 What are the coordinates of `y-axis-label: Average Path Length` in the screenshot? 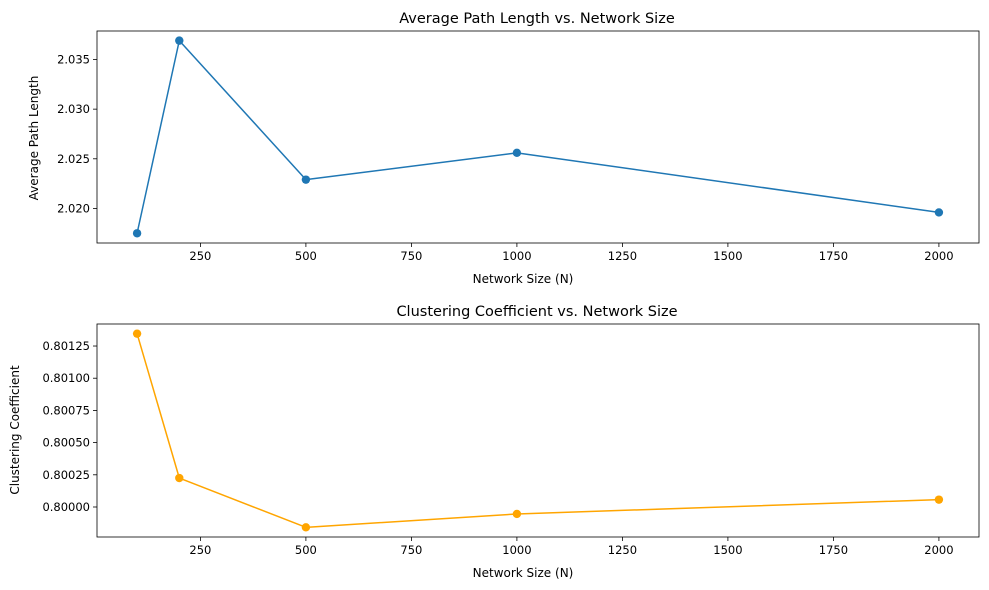 It's located at (34, 138).